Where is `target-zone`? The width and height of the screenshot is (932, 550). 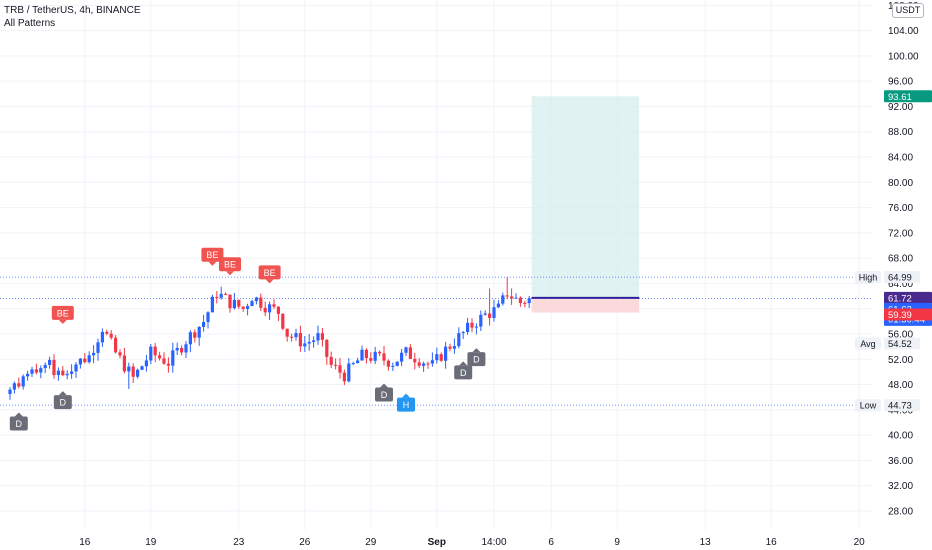
target-zone is located at coordinates (585, 197).